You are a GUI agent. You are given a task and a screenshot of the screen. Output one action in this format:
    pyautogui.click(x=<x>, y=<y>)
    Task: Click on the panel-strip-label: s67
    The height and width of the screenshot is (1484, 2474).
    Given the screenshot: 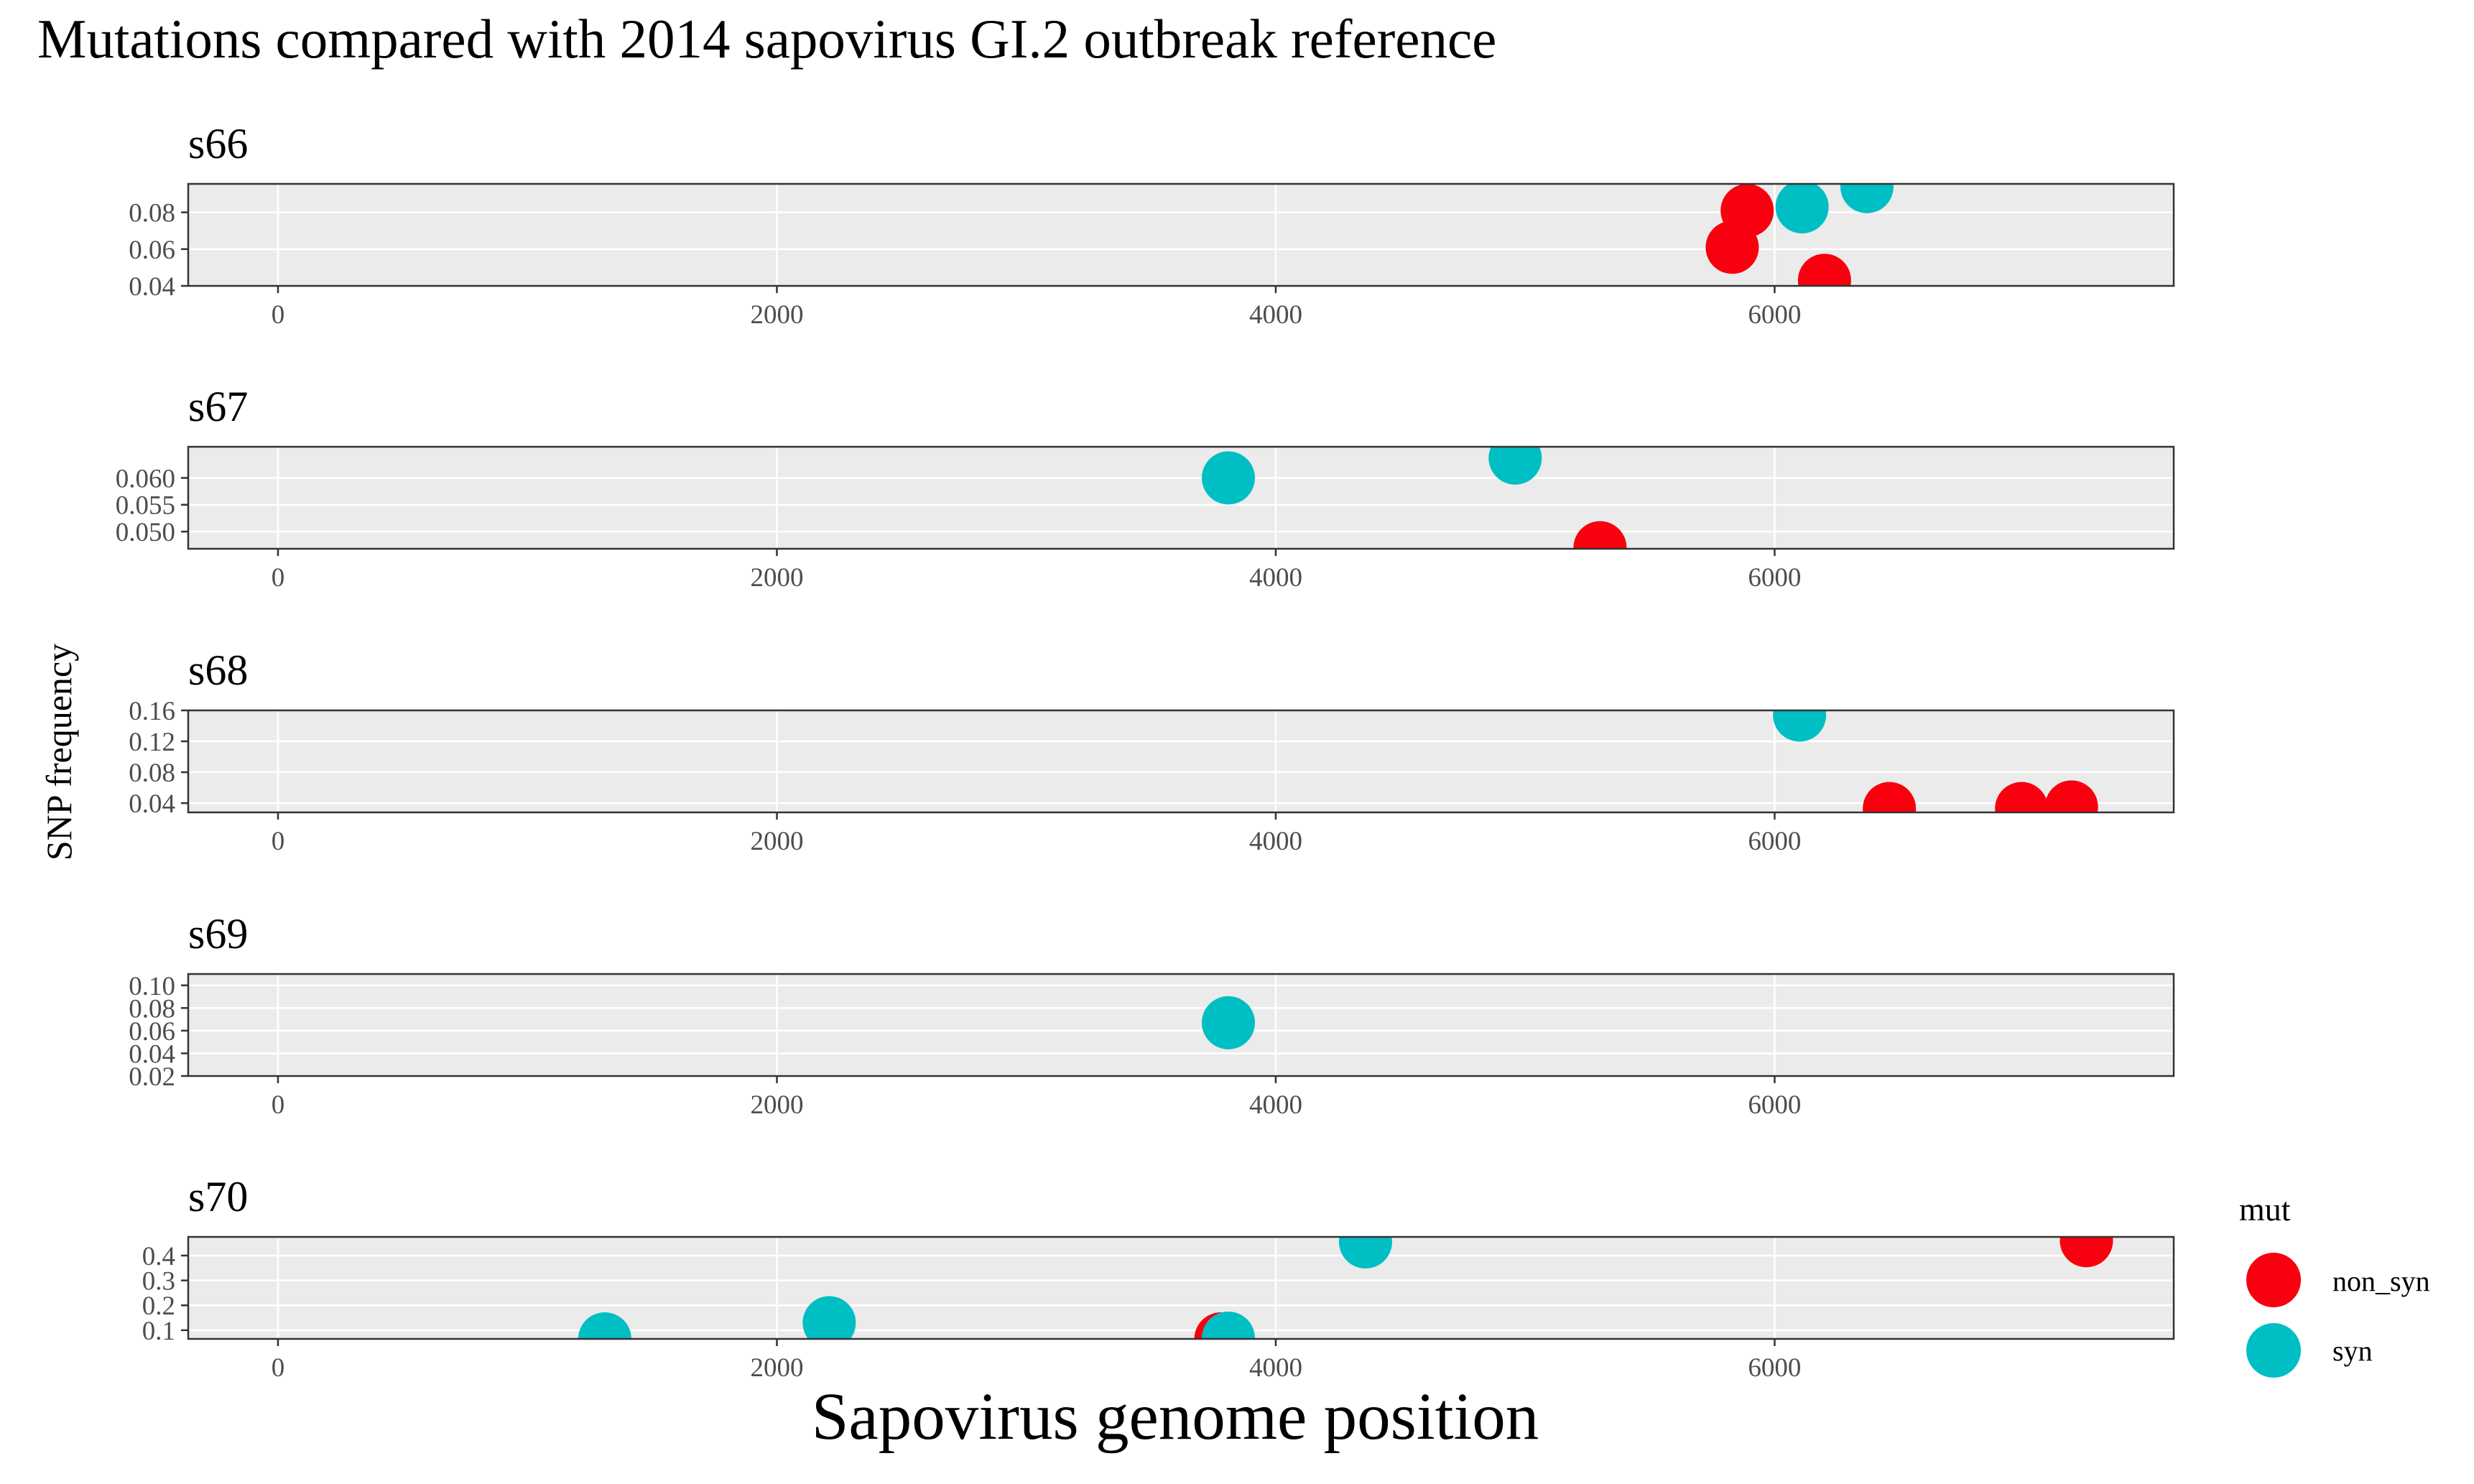 What is the action you would take?
    pyautogui.click(x=218, y=407)
    